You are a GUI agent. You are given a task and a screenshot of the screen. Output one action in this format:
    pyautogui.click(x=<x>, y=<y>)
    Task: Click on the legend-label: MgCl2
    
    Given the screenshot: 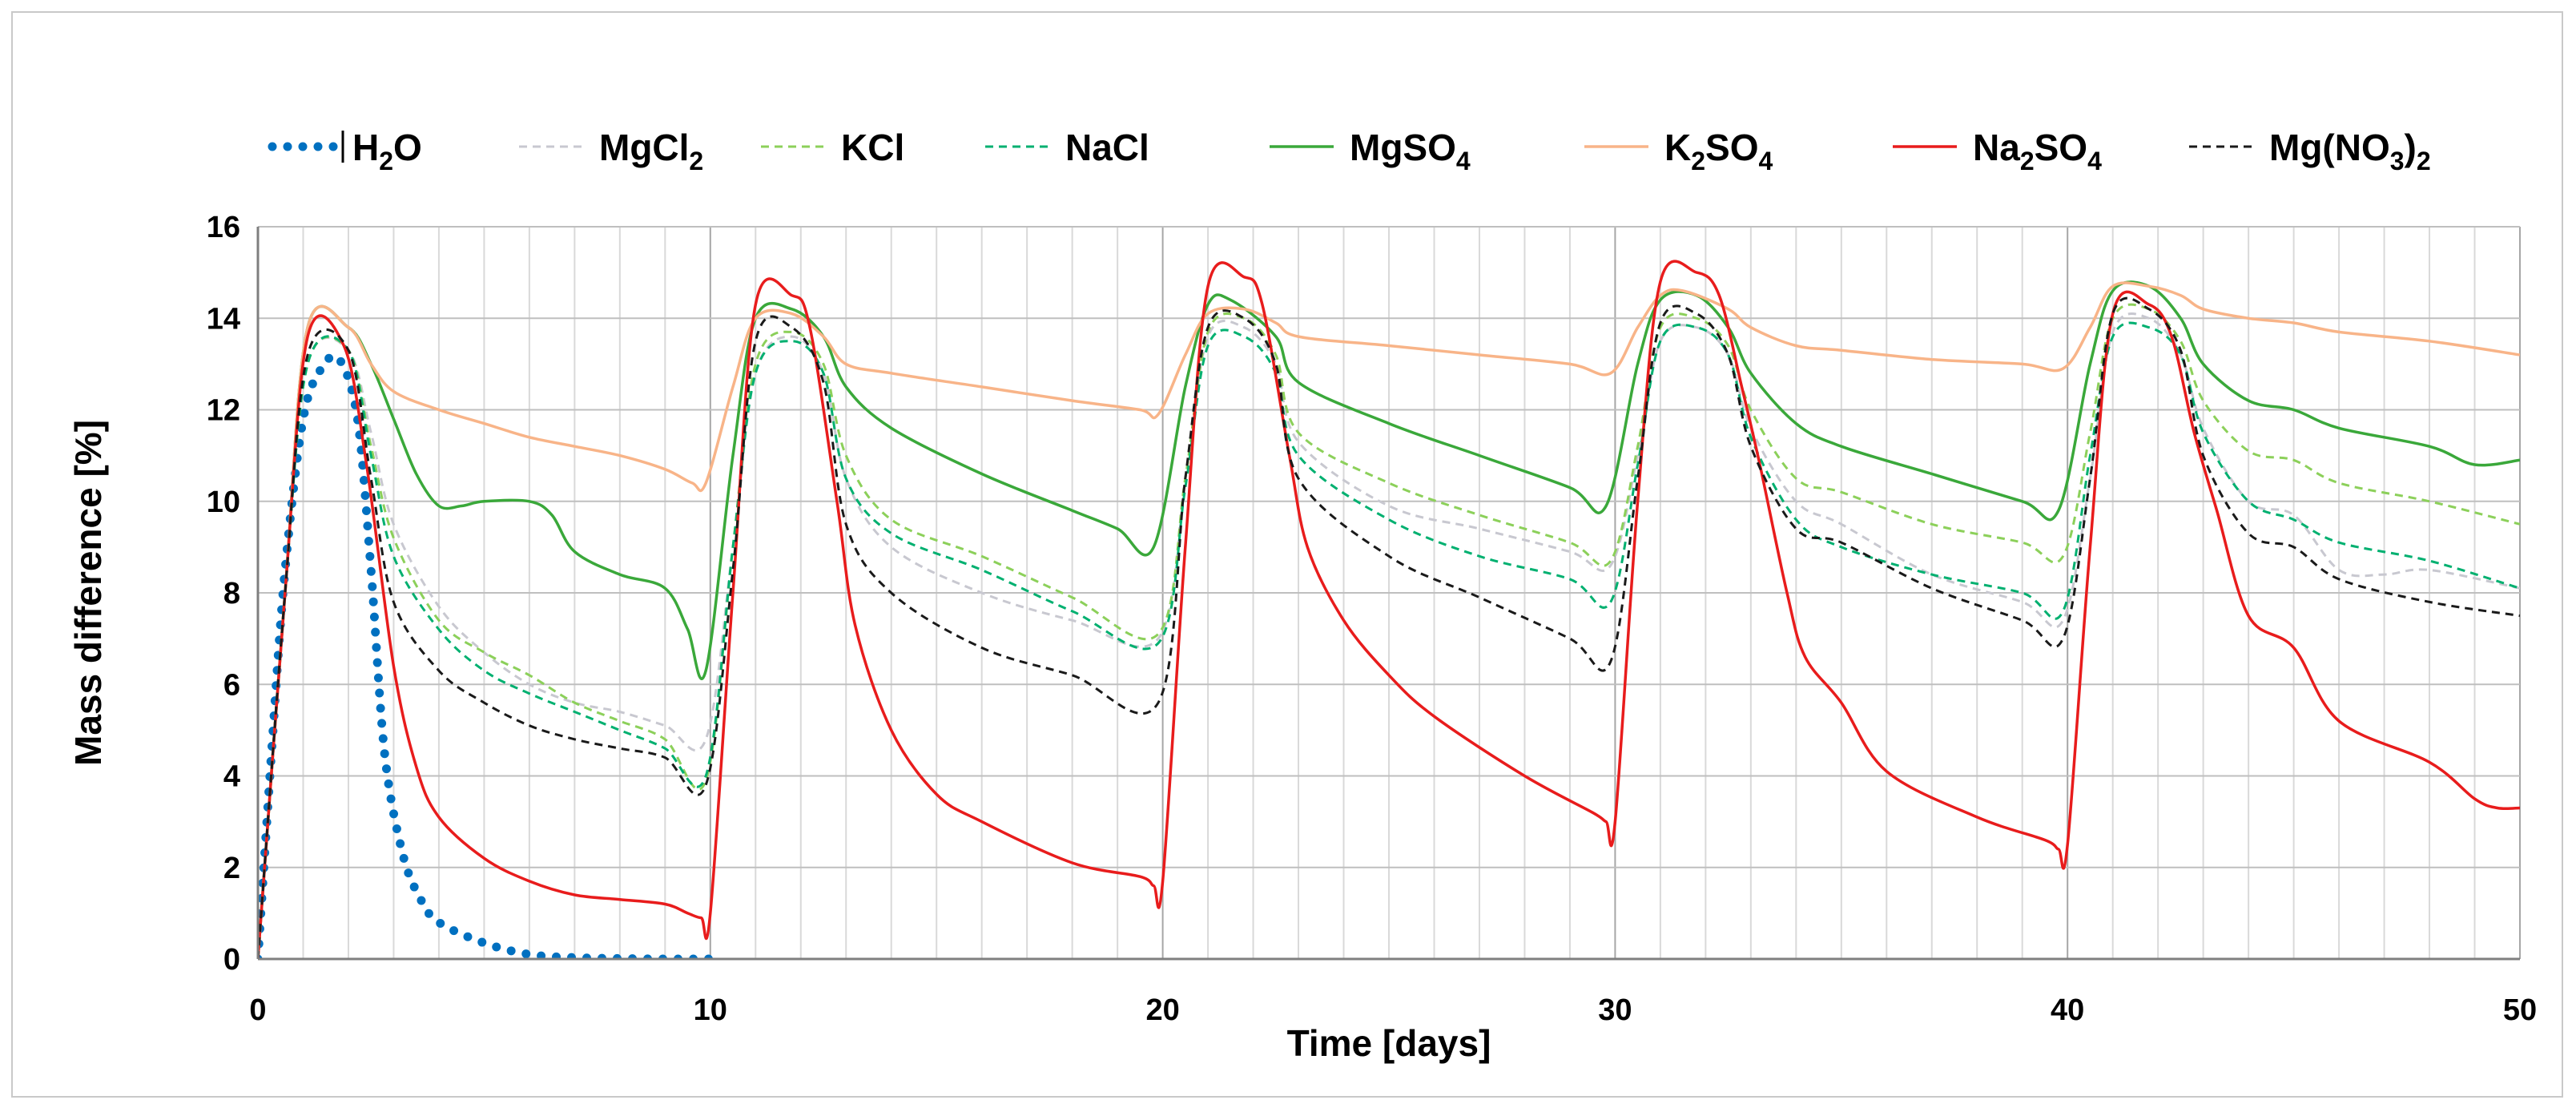 What is the action you would take?
    pyautogui.click(x=651, y=151)
    